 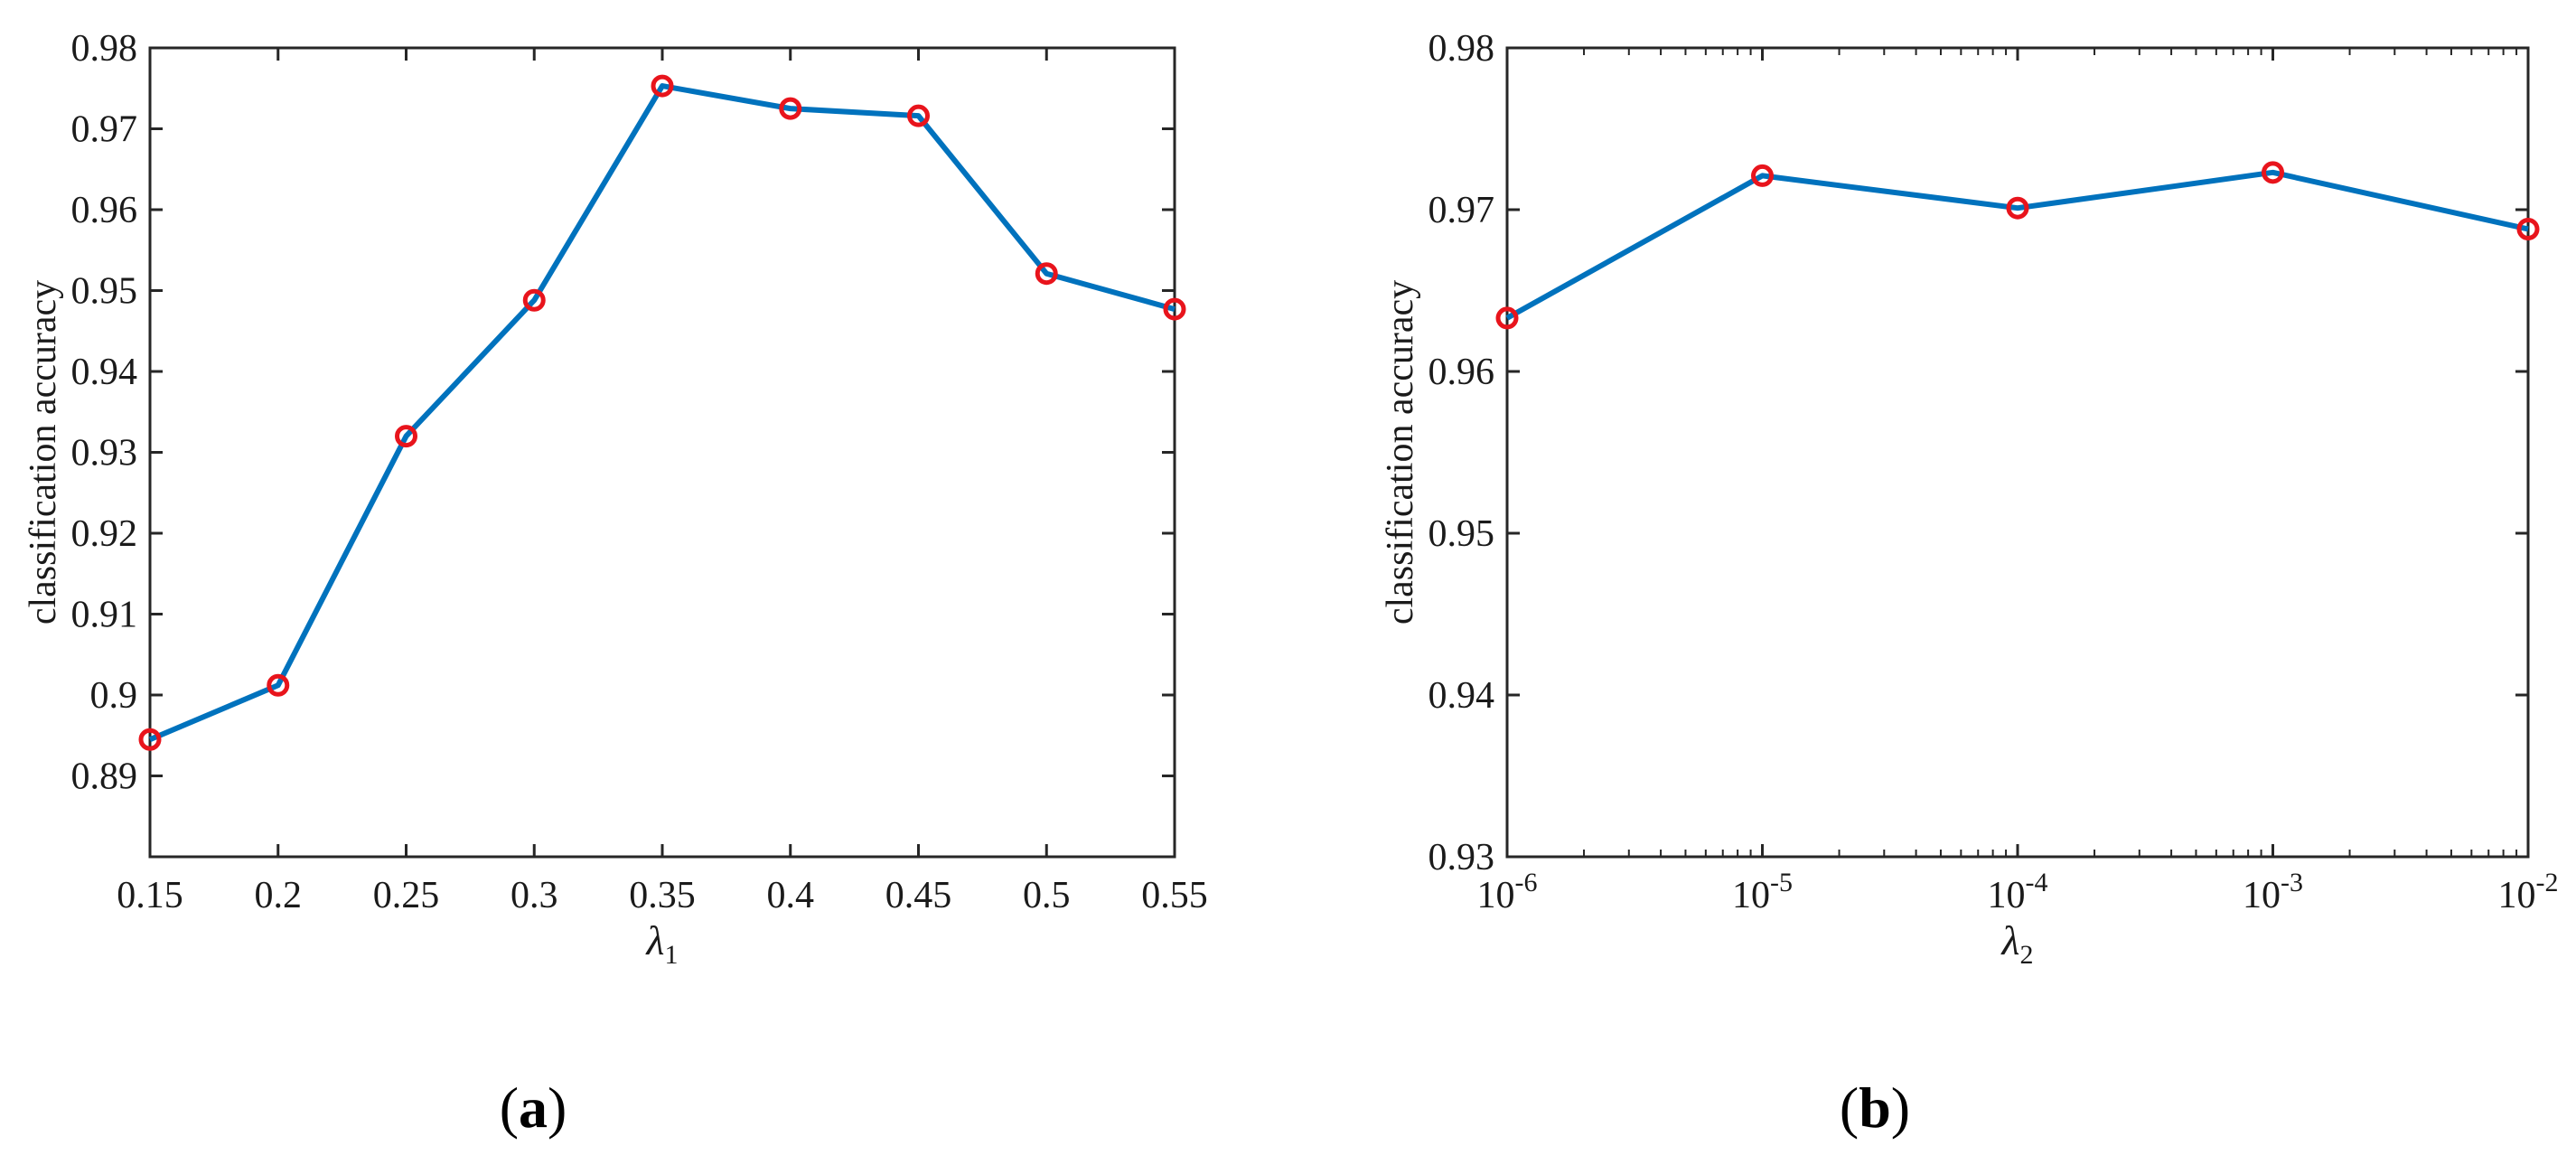 I want to click on x-axis-label: λ2, so click(x=2017, y=944).